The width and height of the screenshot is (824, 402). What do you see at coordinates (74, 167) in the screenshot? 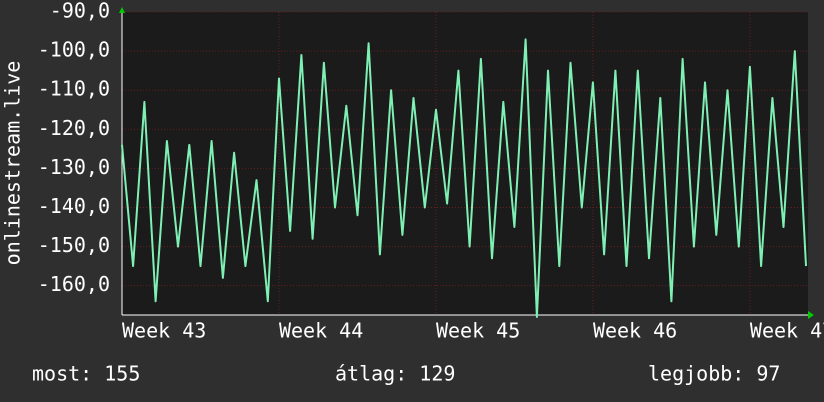
I see `y-tick-label: -130,0` at bounding box center [74, 167].